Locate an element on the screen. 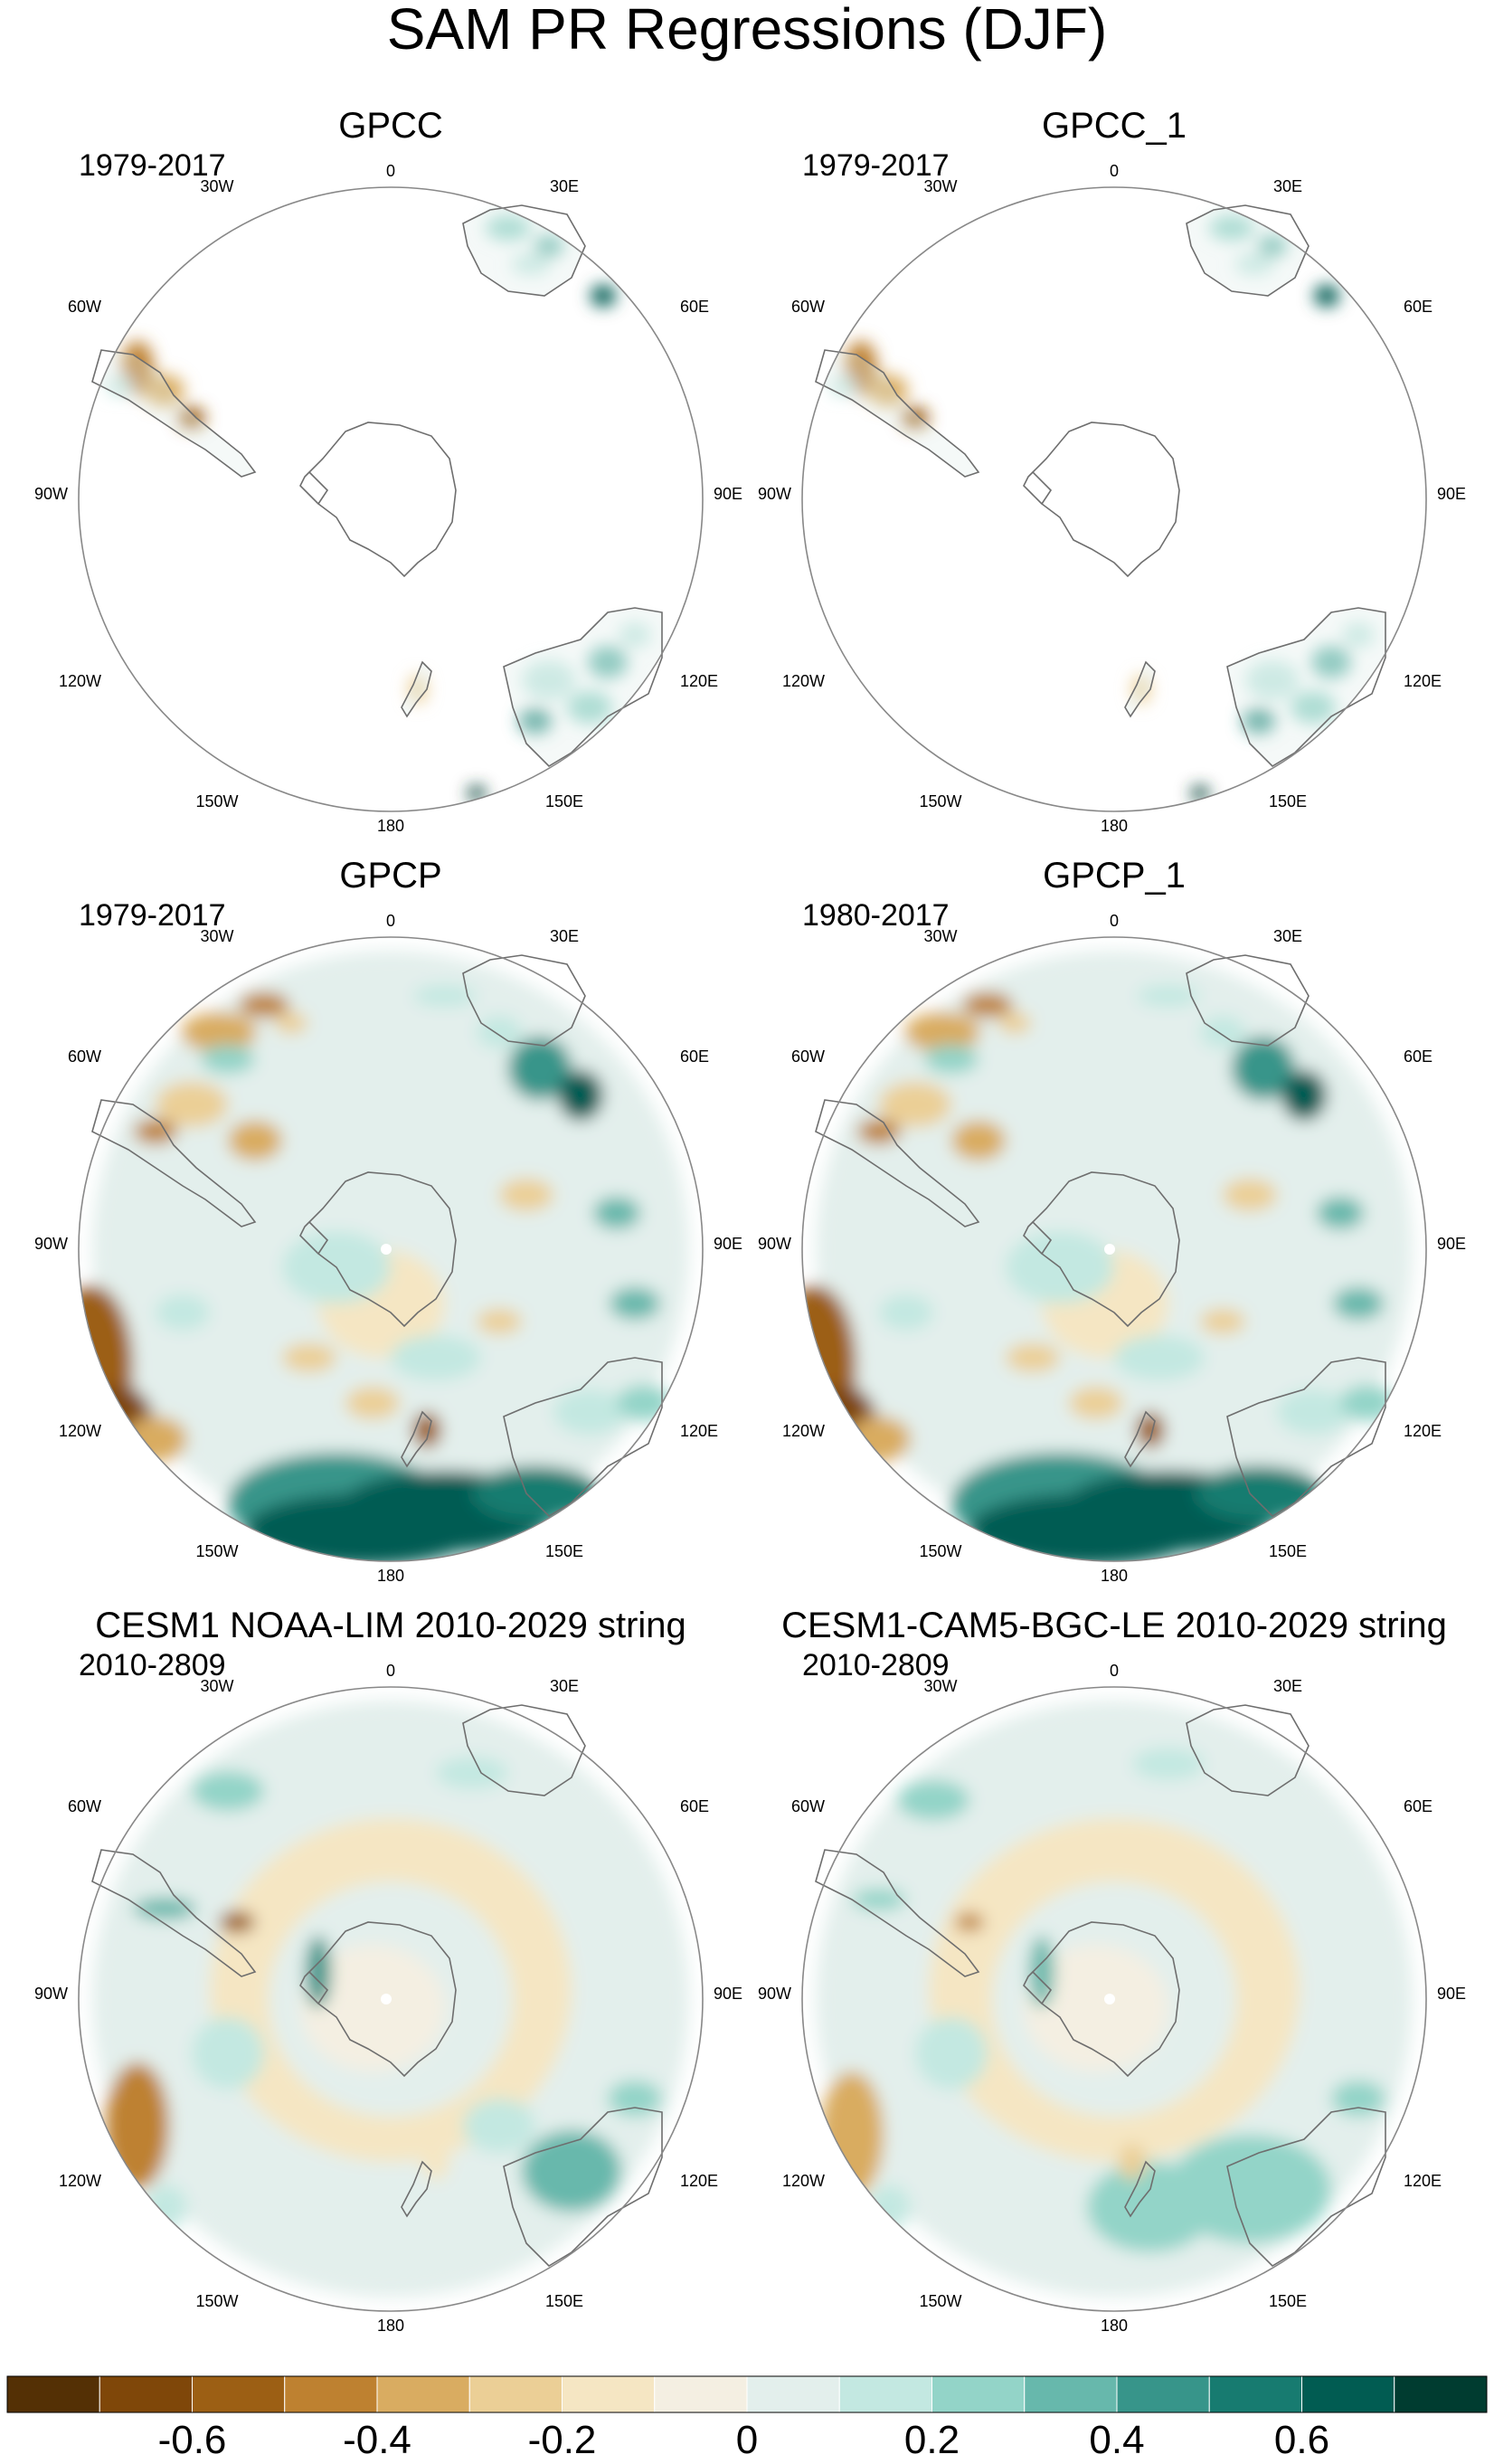  longitude-label: 150W is located at coordinates (940, 2301).